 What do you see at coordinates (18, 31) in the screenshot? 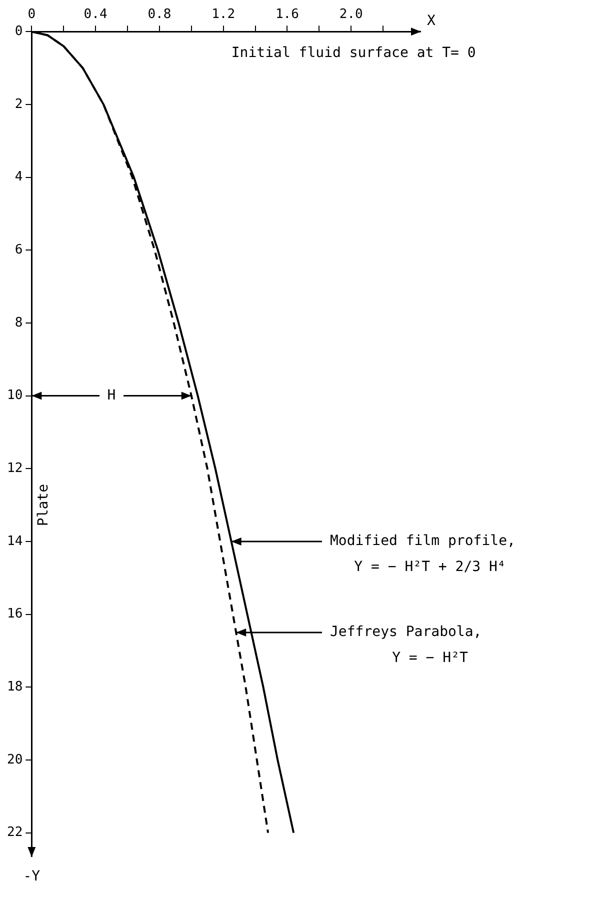
I see `y-tick-label: 0` at bounding box center [18, 31].